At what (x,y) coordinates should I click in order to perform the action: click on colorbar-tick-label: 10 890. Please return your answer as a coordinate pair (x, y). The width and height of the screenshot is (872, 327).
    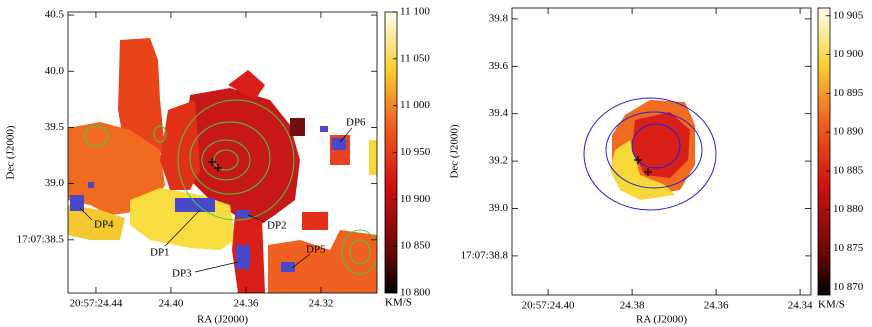
    Looking at the image, I should click on (848, 132).